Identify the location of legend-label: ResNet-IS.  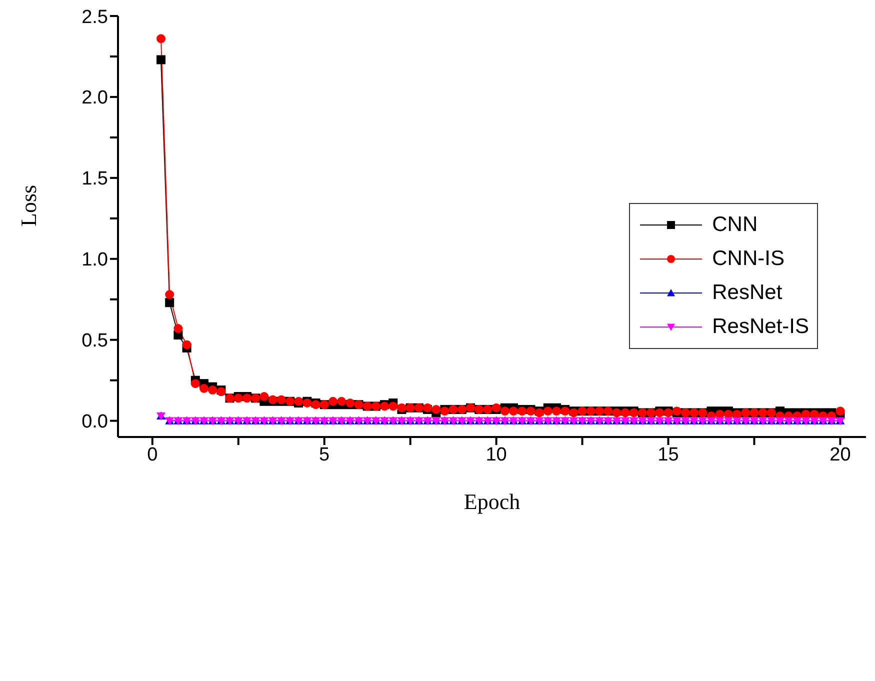
(760, 327).